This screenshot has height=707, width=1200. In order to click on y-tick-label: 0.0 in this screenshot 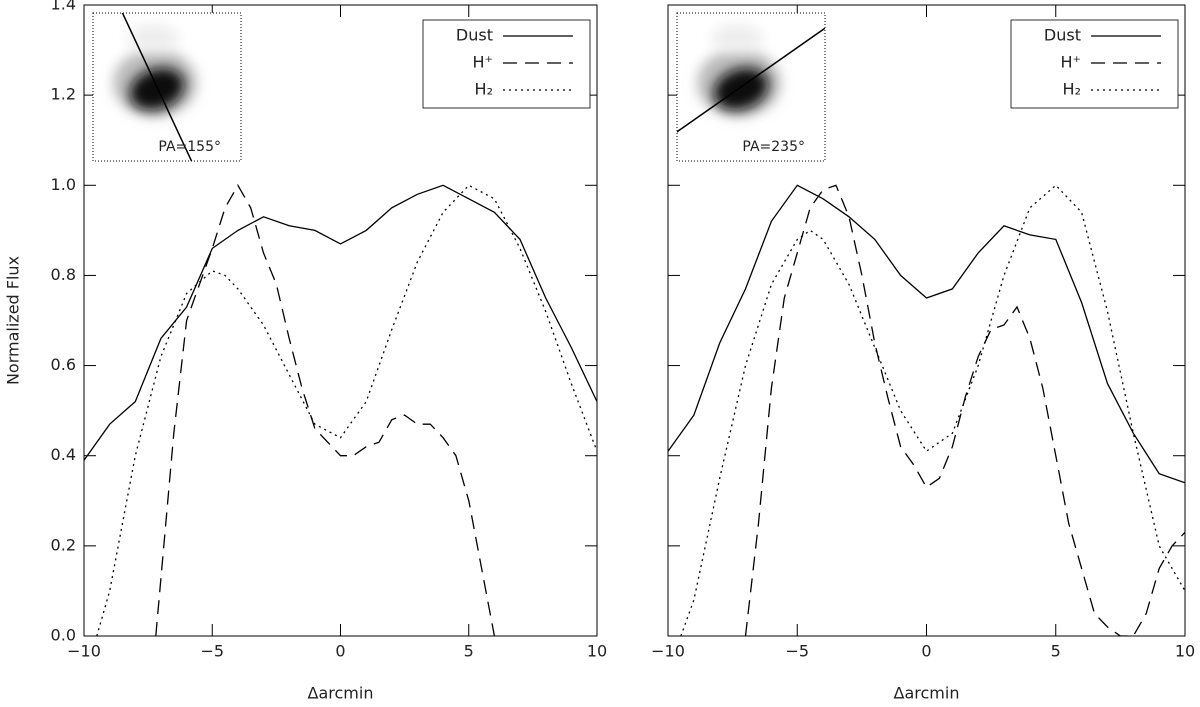, I will do `click(63, 635)`.